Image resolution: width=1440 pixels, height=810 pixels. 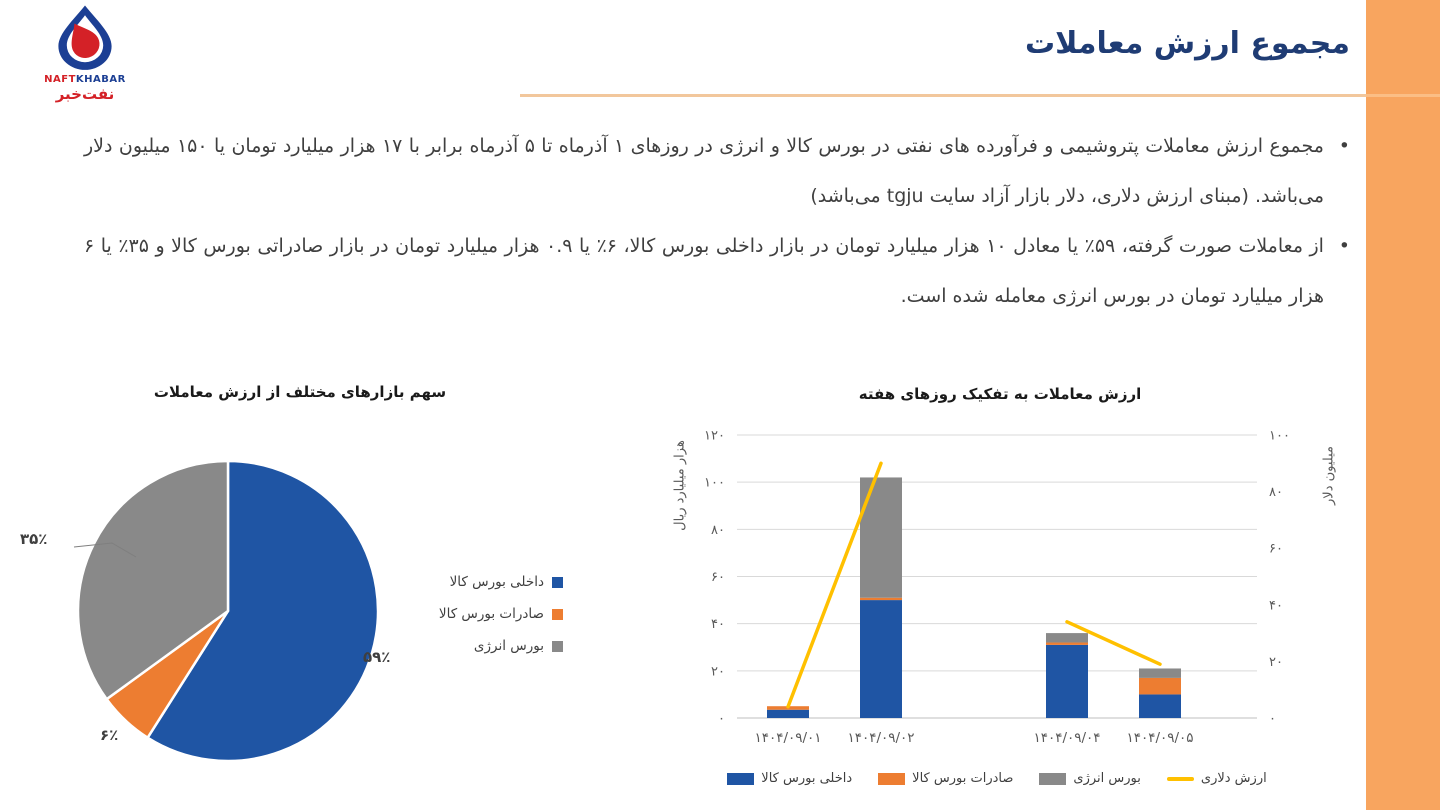 What do you see at coordinates (85, 94) in the screenshot?
I see `logo-text-fa: نفت‌خبر` at bounding box center [85, 94].